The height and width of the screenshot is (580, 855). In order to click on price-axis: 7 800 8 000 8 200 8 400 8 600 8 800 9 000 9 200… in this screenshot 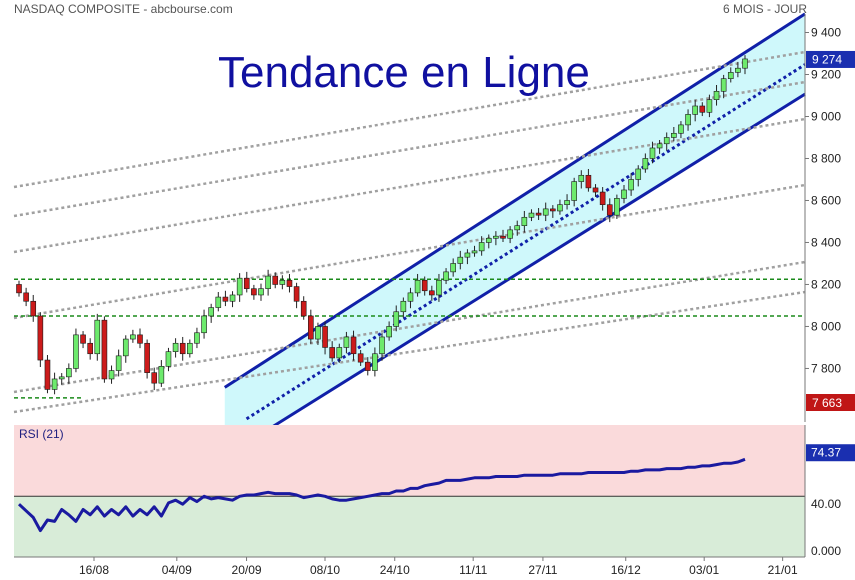, I will do `click(829, 218)`.